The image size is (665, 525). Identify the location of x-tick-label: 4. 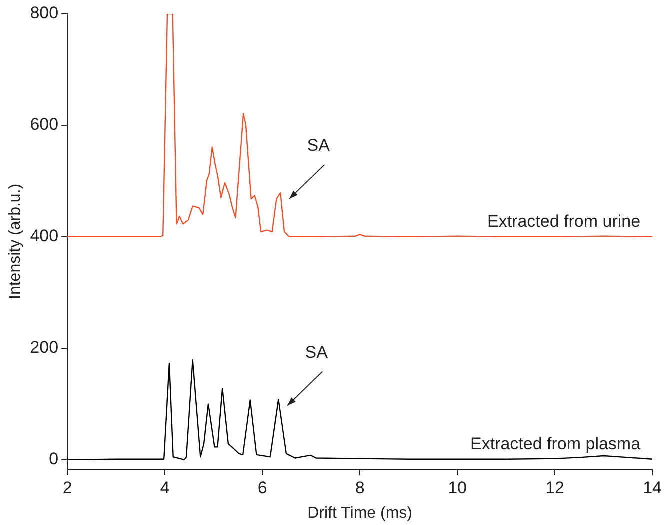
(165, 488).